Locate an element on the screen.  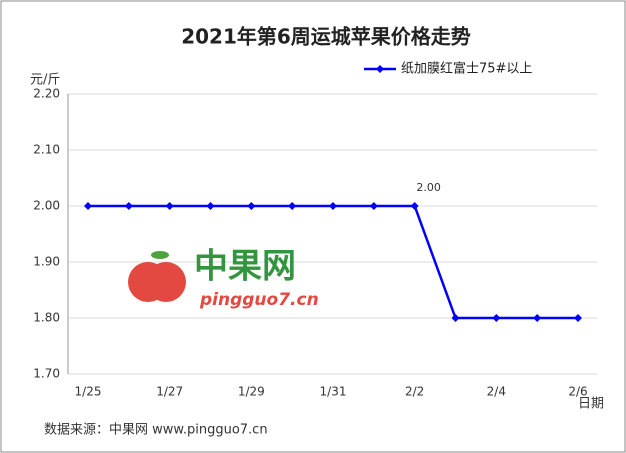
x-tick-label: 2/4 is located at coordinates (496, 392).